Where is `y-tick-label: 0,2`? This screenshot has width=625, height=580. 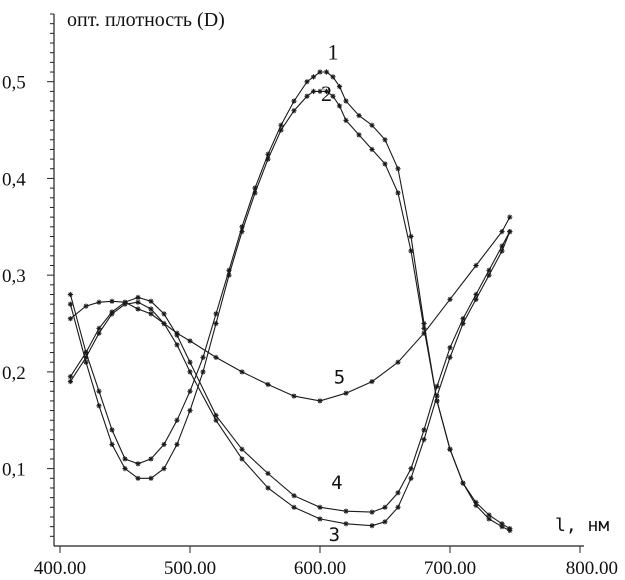 y-tick-label: 0,2 is located at coordinates (14, 373).